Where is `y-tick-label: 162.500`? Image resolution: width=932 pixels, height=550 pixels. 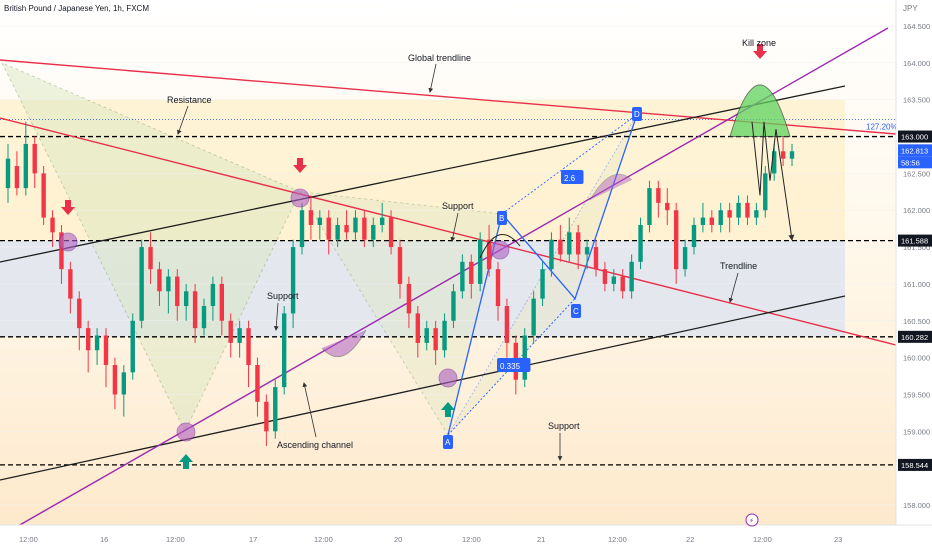
y-tick-label: 162.500 is located at coordinates (916, 173).